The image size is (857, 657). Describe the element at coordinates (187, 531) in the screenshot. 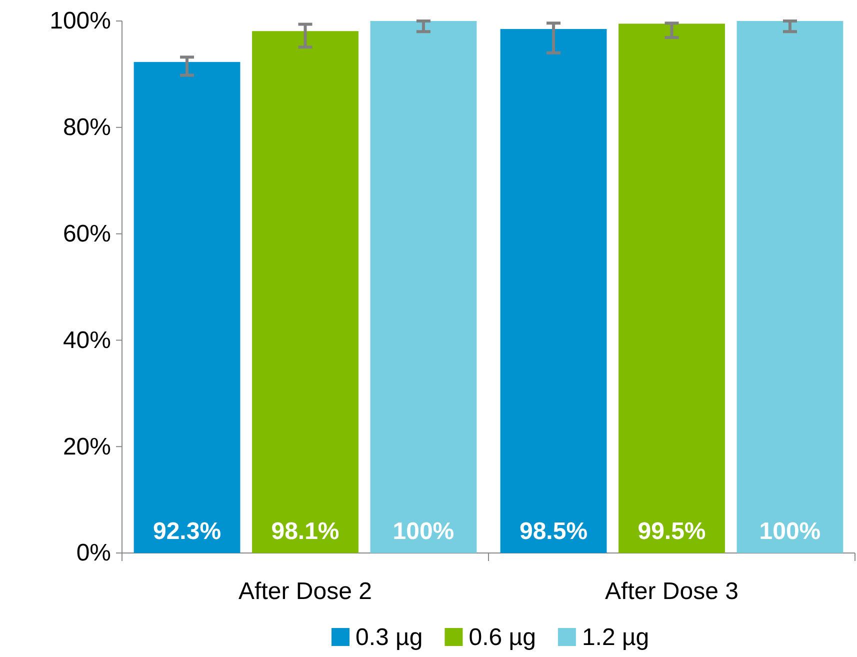

I see `text: 92.3%` at that location.